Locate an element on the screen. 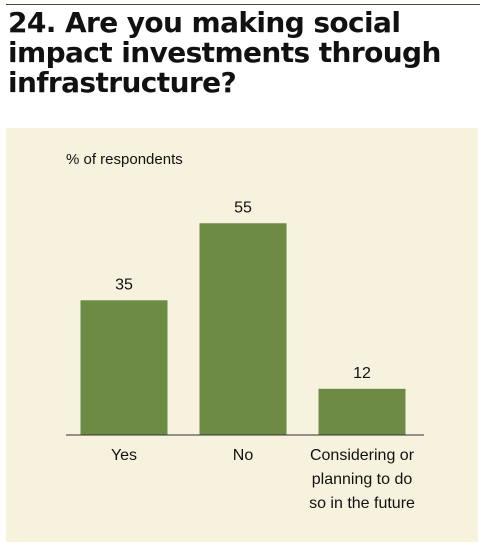  category-label-line: planning to do is located at coordinates (362, 479).